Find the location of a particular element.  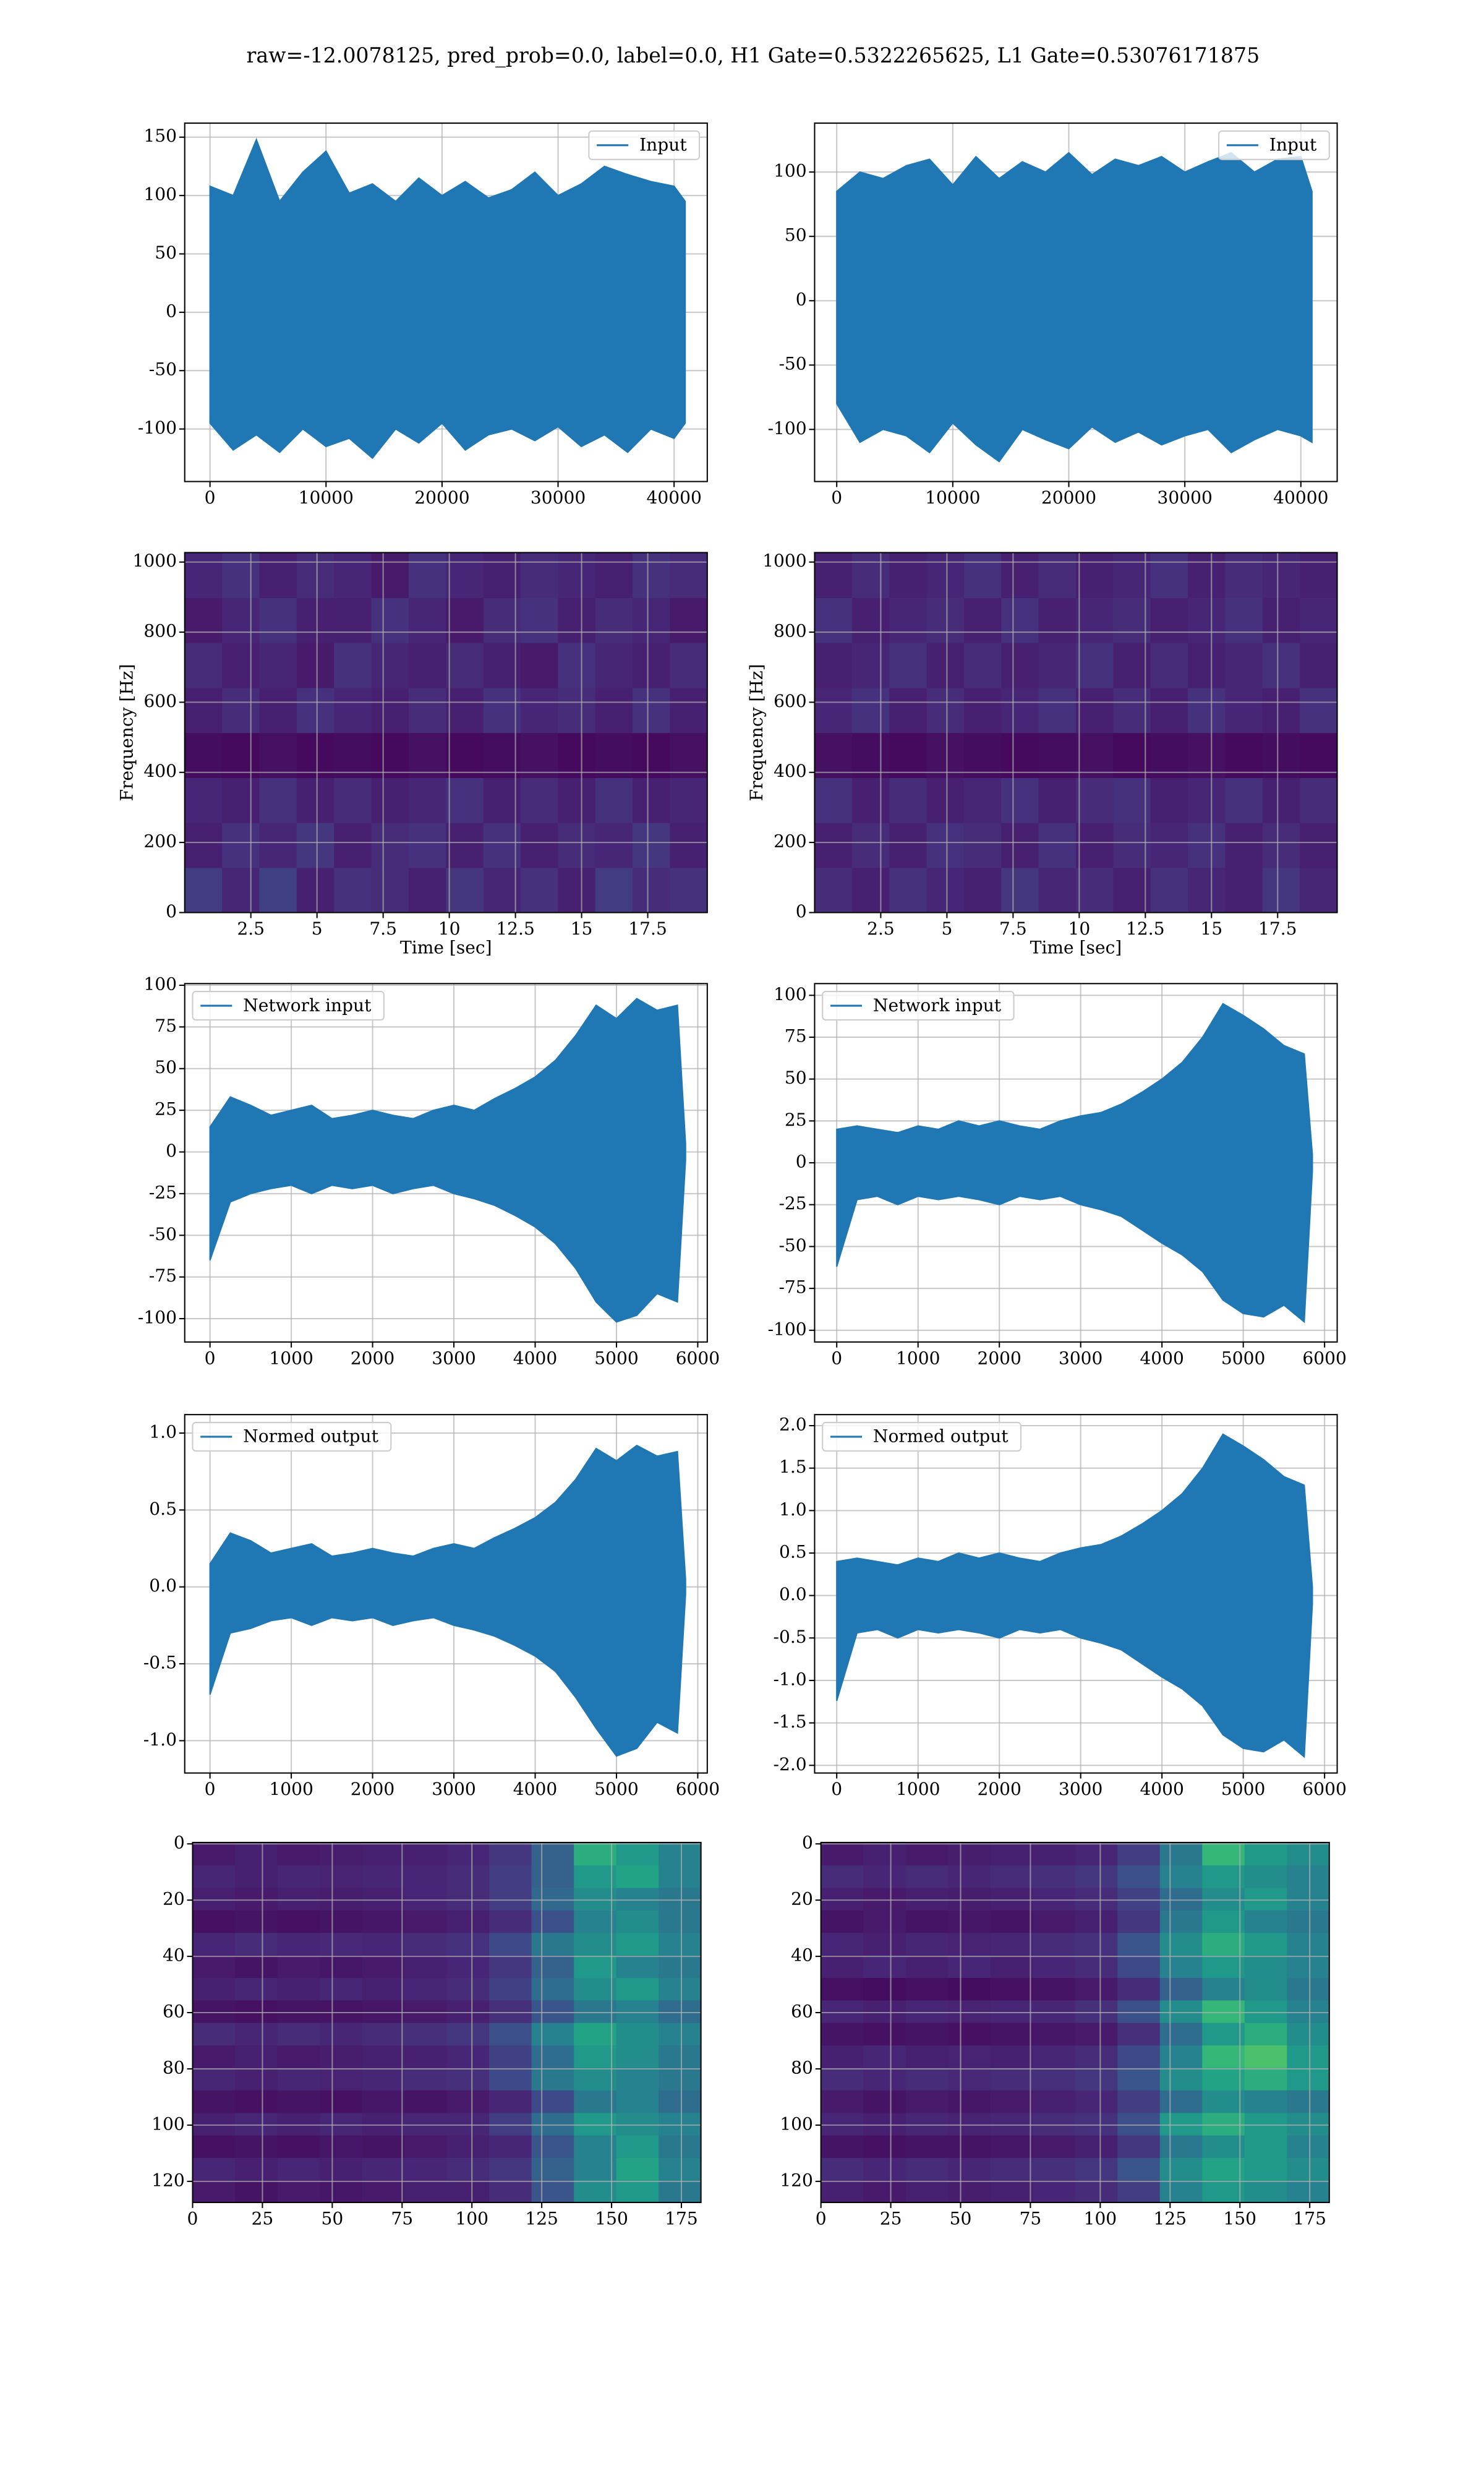

x-tick-label: 175 is located at coordinates (1309, 2219).